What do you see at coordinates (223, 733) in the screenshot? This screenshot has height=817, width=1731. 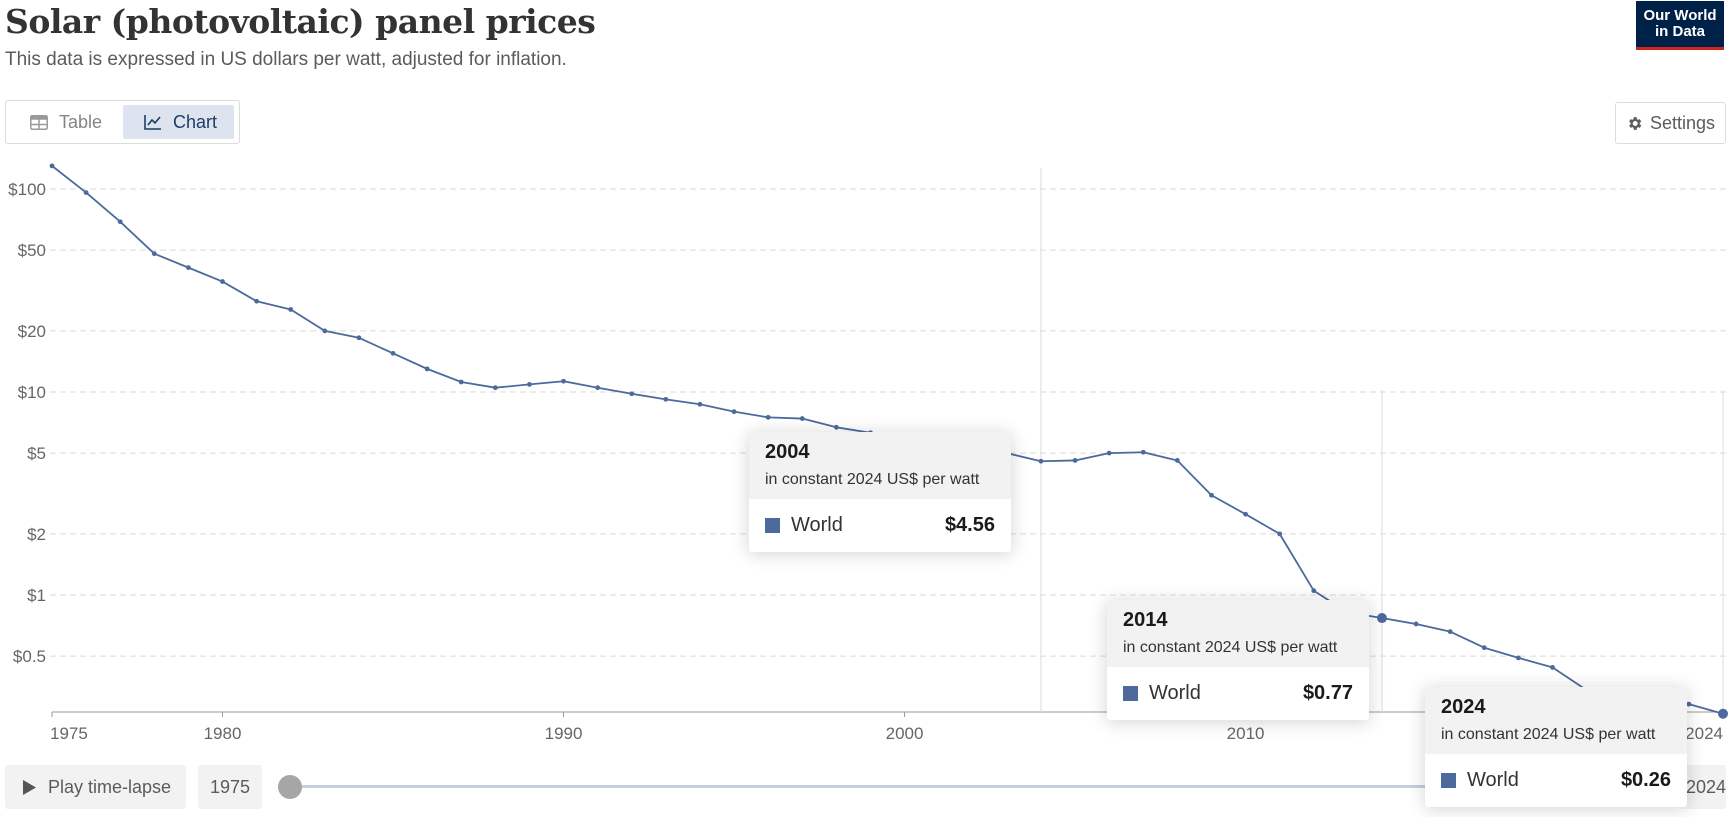 I see `x-tick-label: 1980` at bounding box center [223, 733].